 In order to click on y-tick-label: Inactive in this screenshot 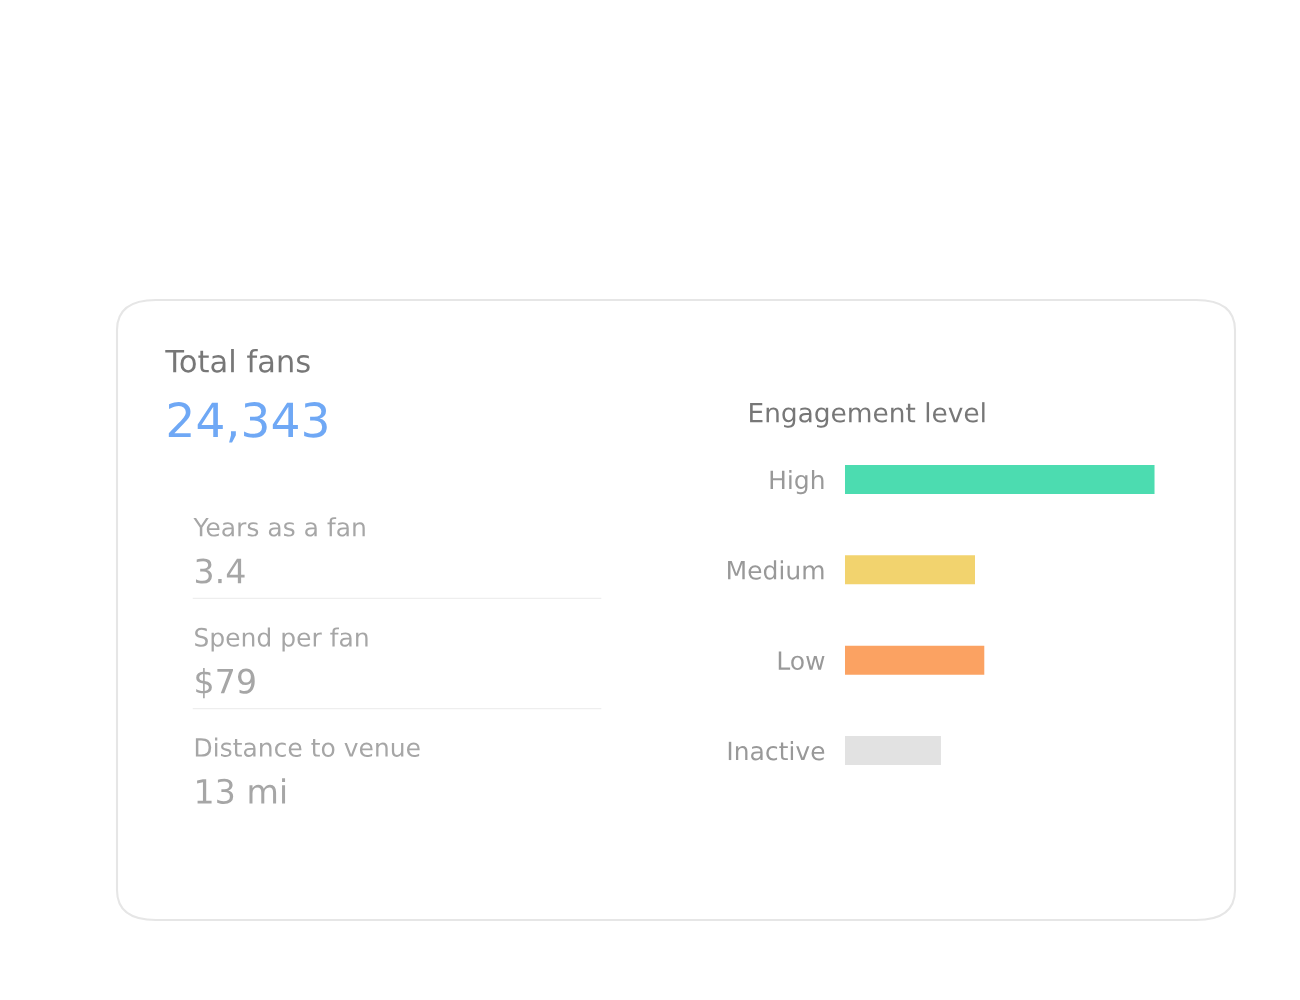, I will do `click(776, 751)`.